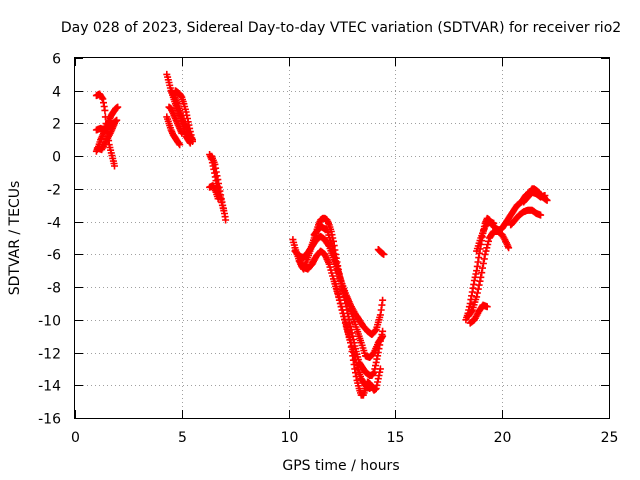 Image resolution: width=640 pixels, height=480 pixels. Describe the element at coordinates (54, 289) in the screenshot. I see `y-tick-label: -8` at that location.